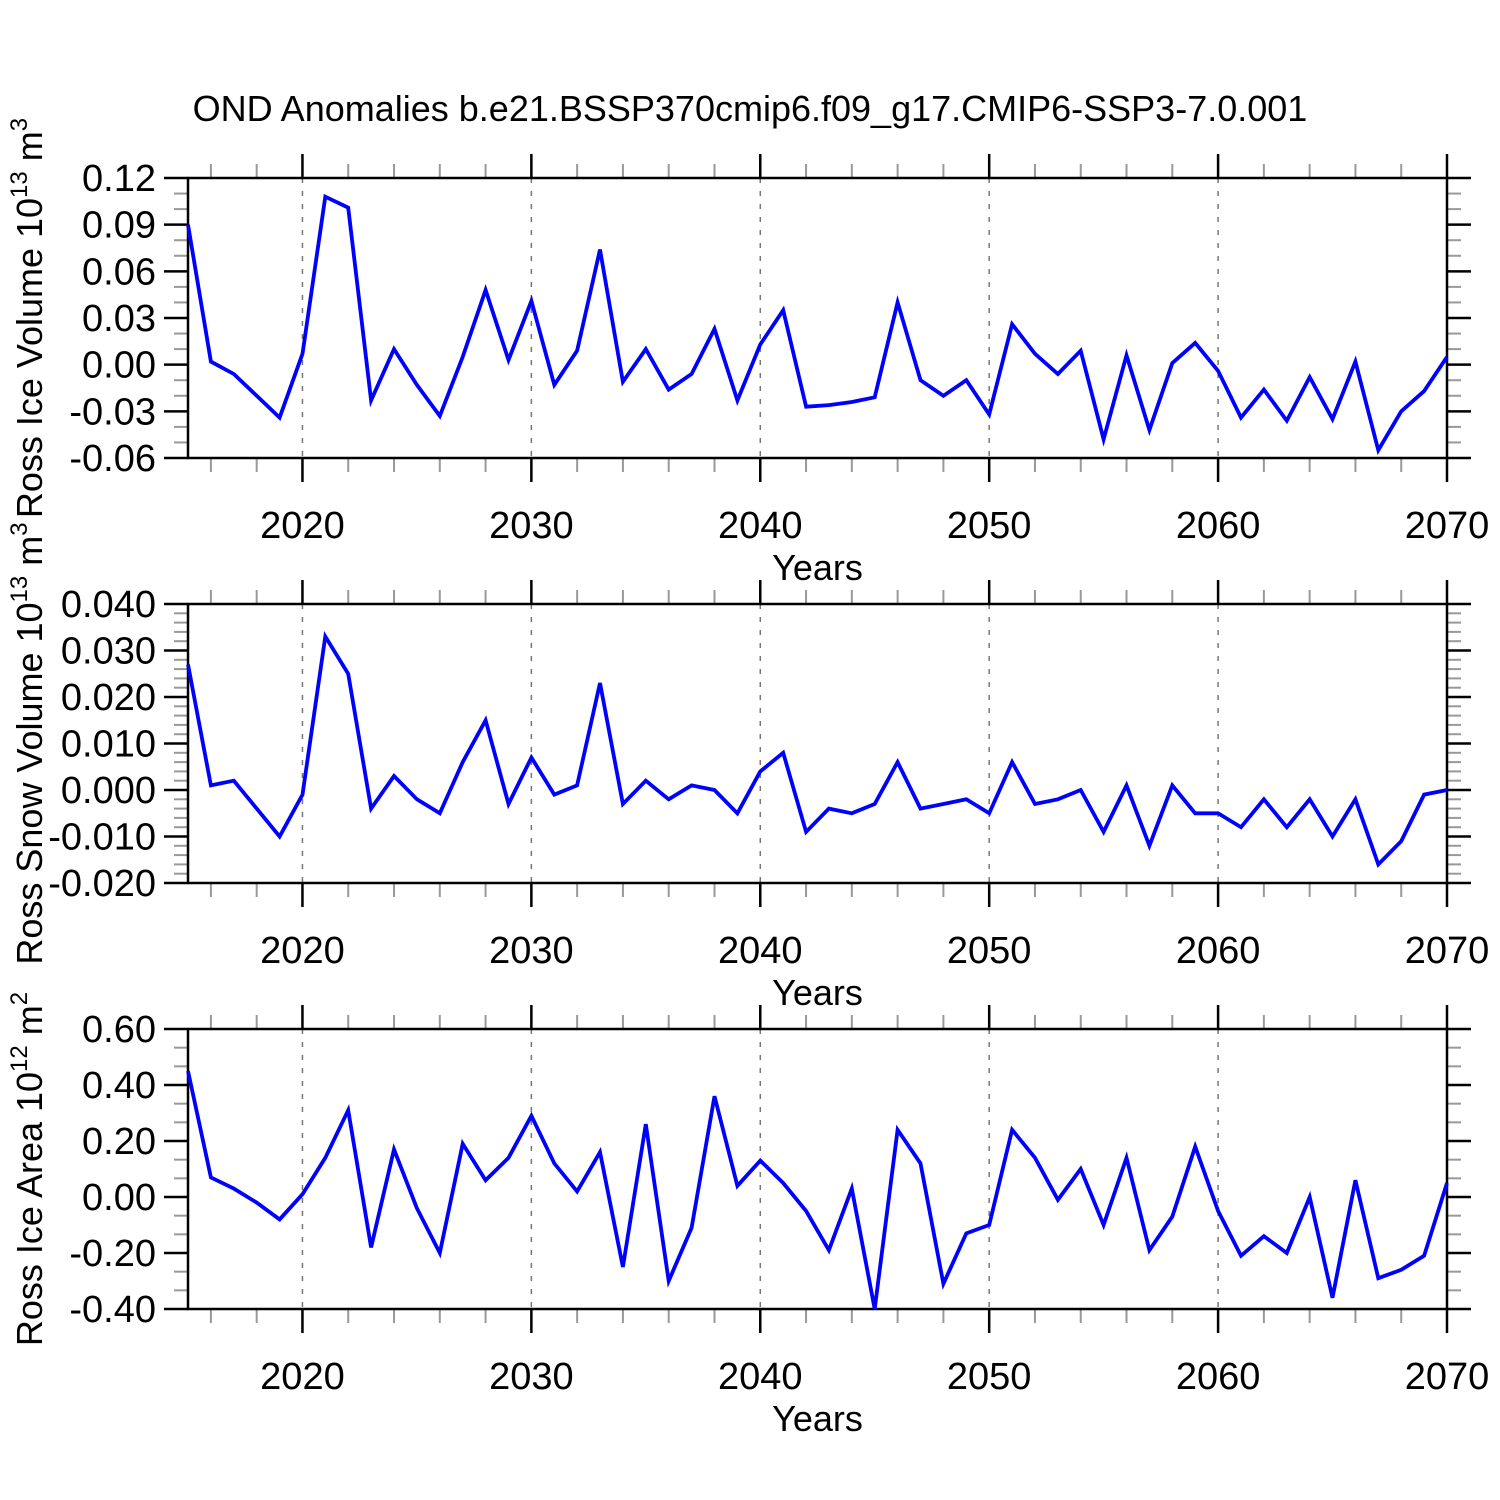 This screenshot has height=1500, width=1500. I want to click on y-tick-label: 0.03, so click(119, 319).